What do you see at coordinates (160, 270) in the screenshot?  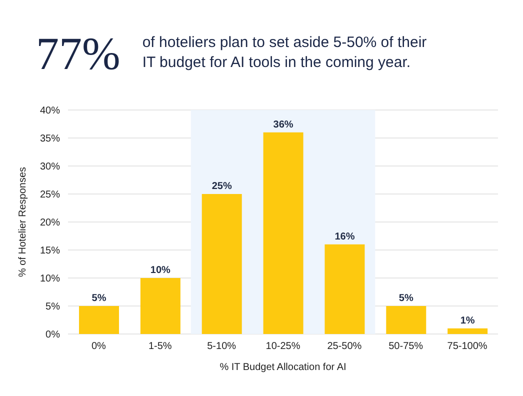 I see `data-label: 10%` at bounding box center [160, 270].